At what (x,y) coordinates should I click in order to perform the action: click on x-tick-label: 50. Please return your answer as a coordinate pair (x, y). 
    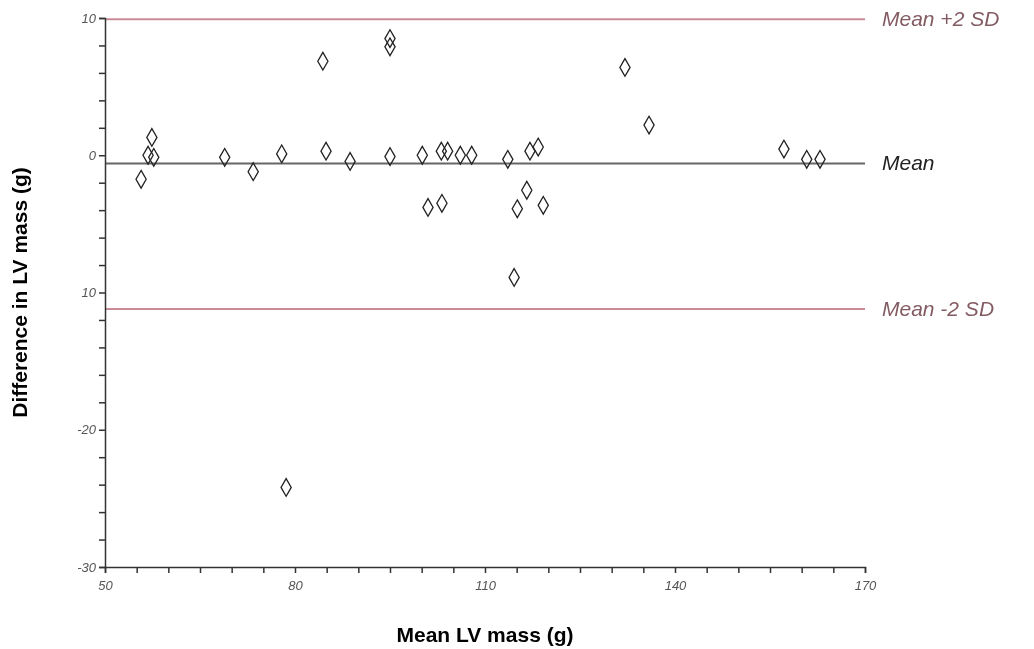
    Looking at the image, I should click on (106, 586).